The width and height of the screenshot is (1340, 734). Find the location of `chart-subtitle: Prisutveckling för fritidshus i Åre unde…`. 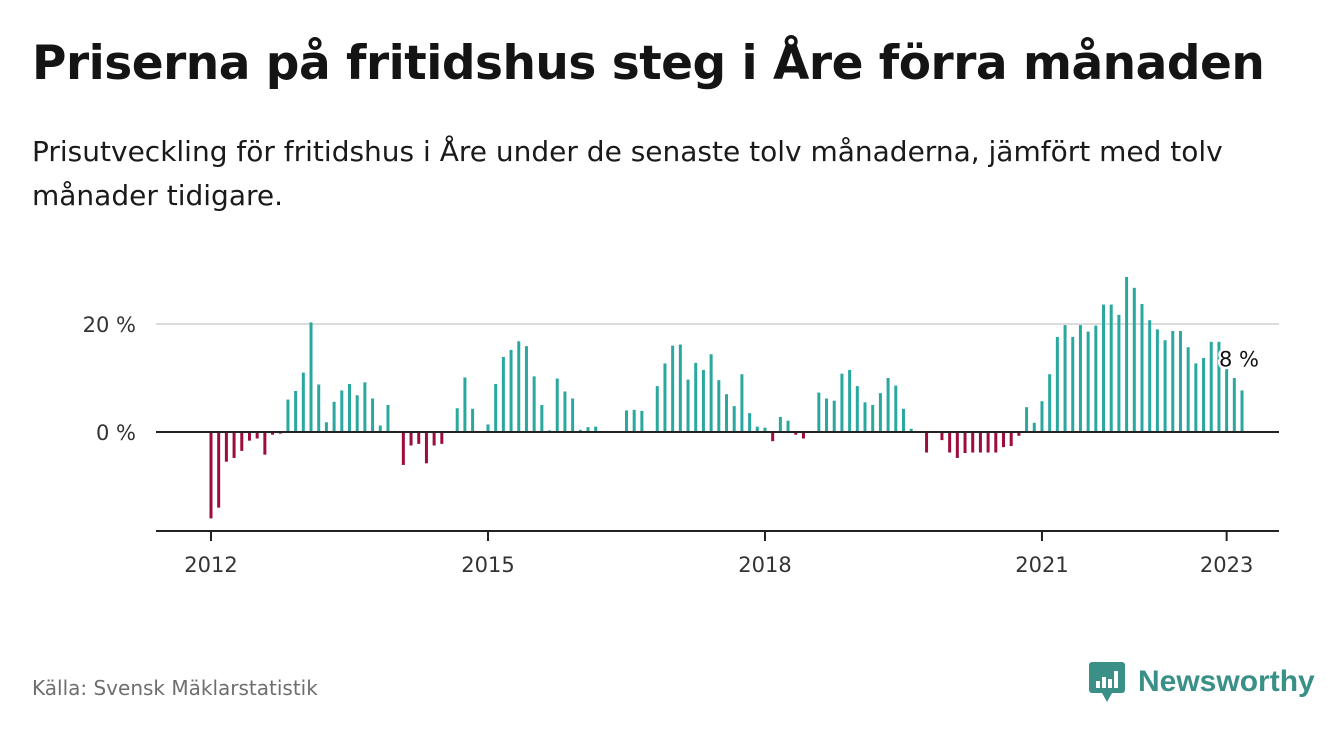

chart-subtitle: Prisutveckling för fritidshus i Åre unde… is located at coordinates (627, 173).